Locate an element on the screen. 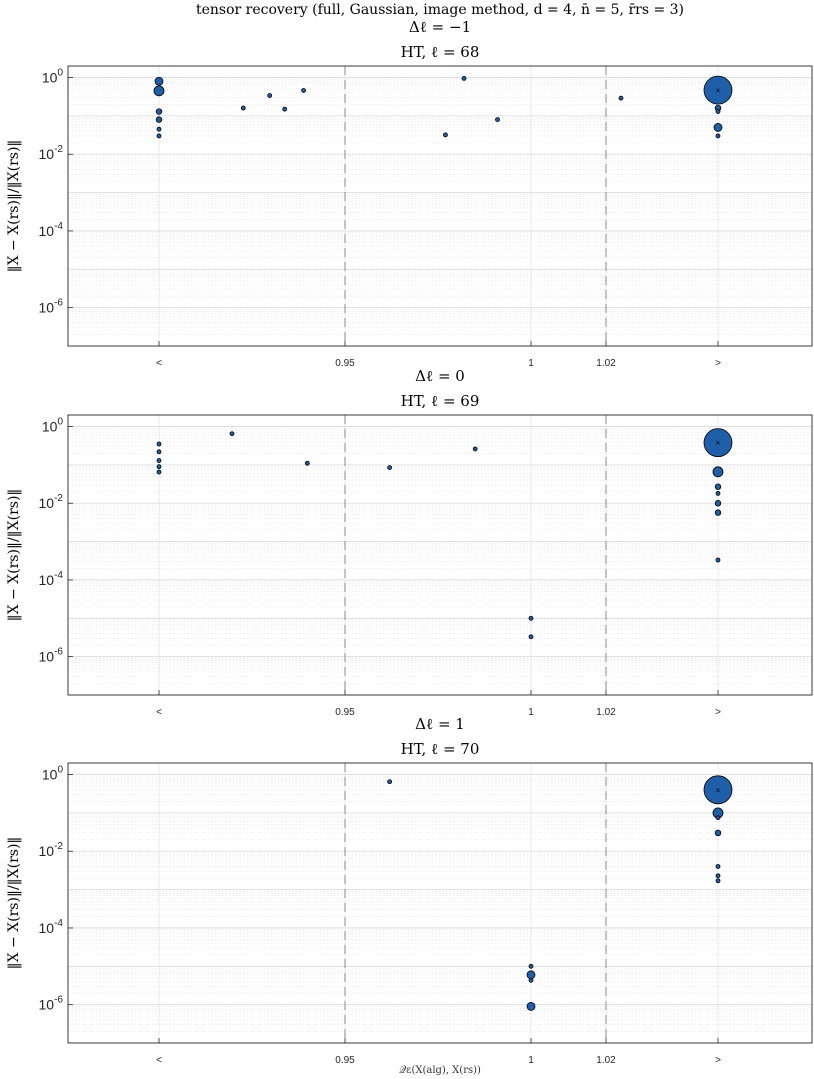 The image size is (814, 1079). subplot-title-line2: HT, ℓ = 70 is located at coordinates (440, 749).